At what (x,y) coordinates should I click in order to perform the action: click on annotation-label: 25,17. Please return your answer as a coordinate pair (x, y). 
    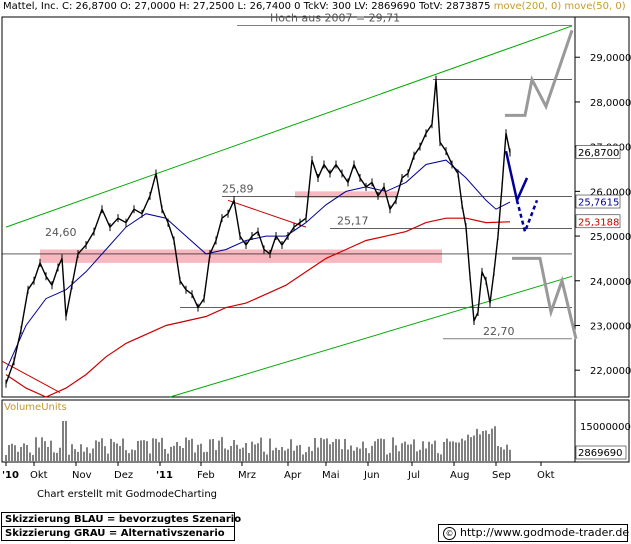
    Looking at the image, I should click on (353, 220).